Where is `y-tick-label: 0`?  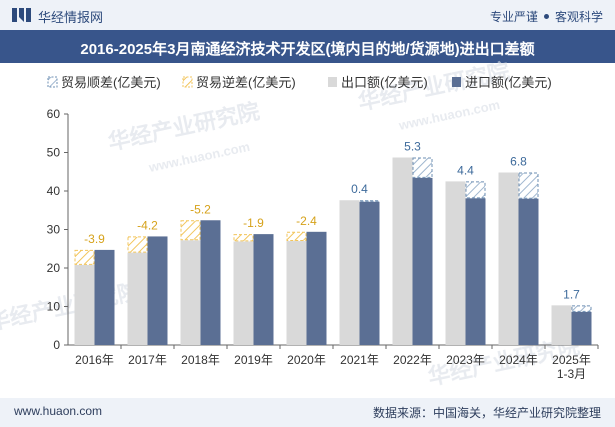 y-tick-label: 0 is located at coordinates (56, 345).